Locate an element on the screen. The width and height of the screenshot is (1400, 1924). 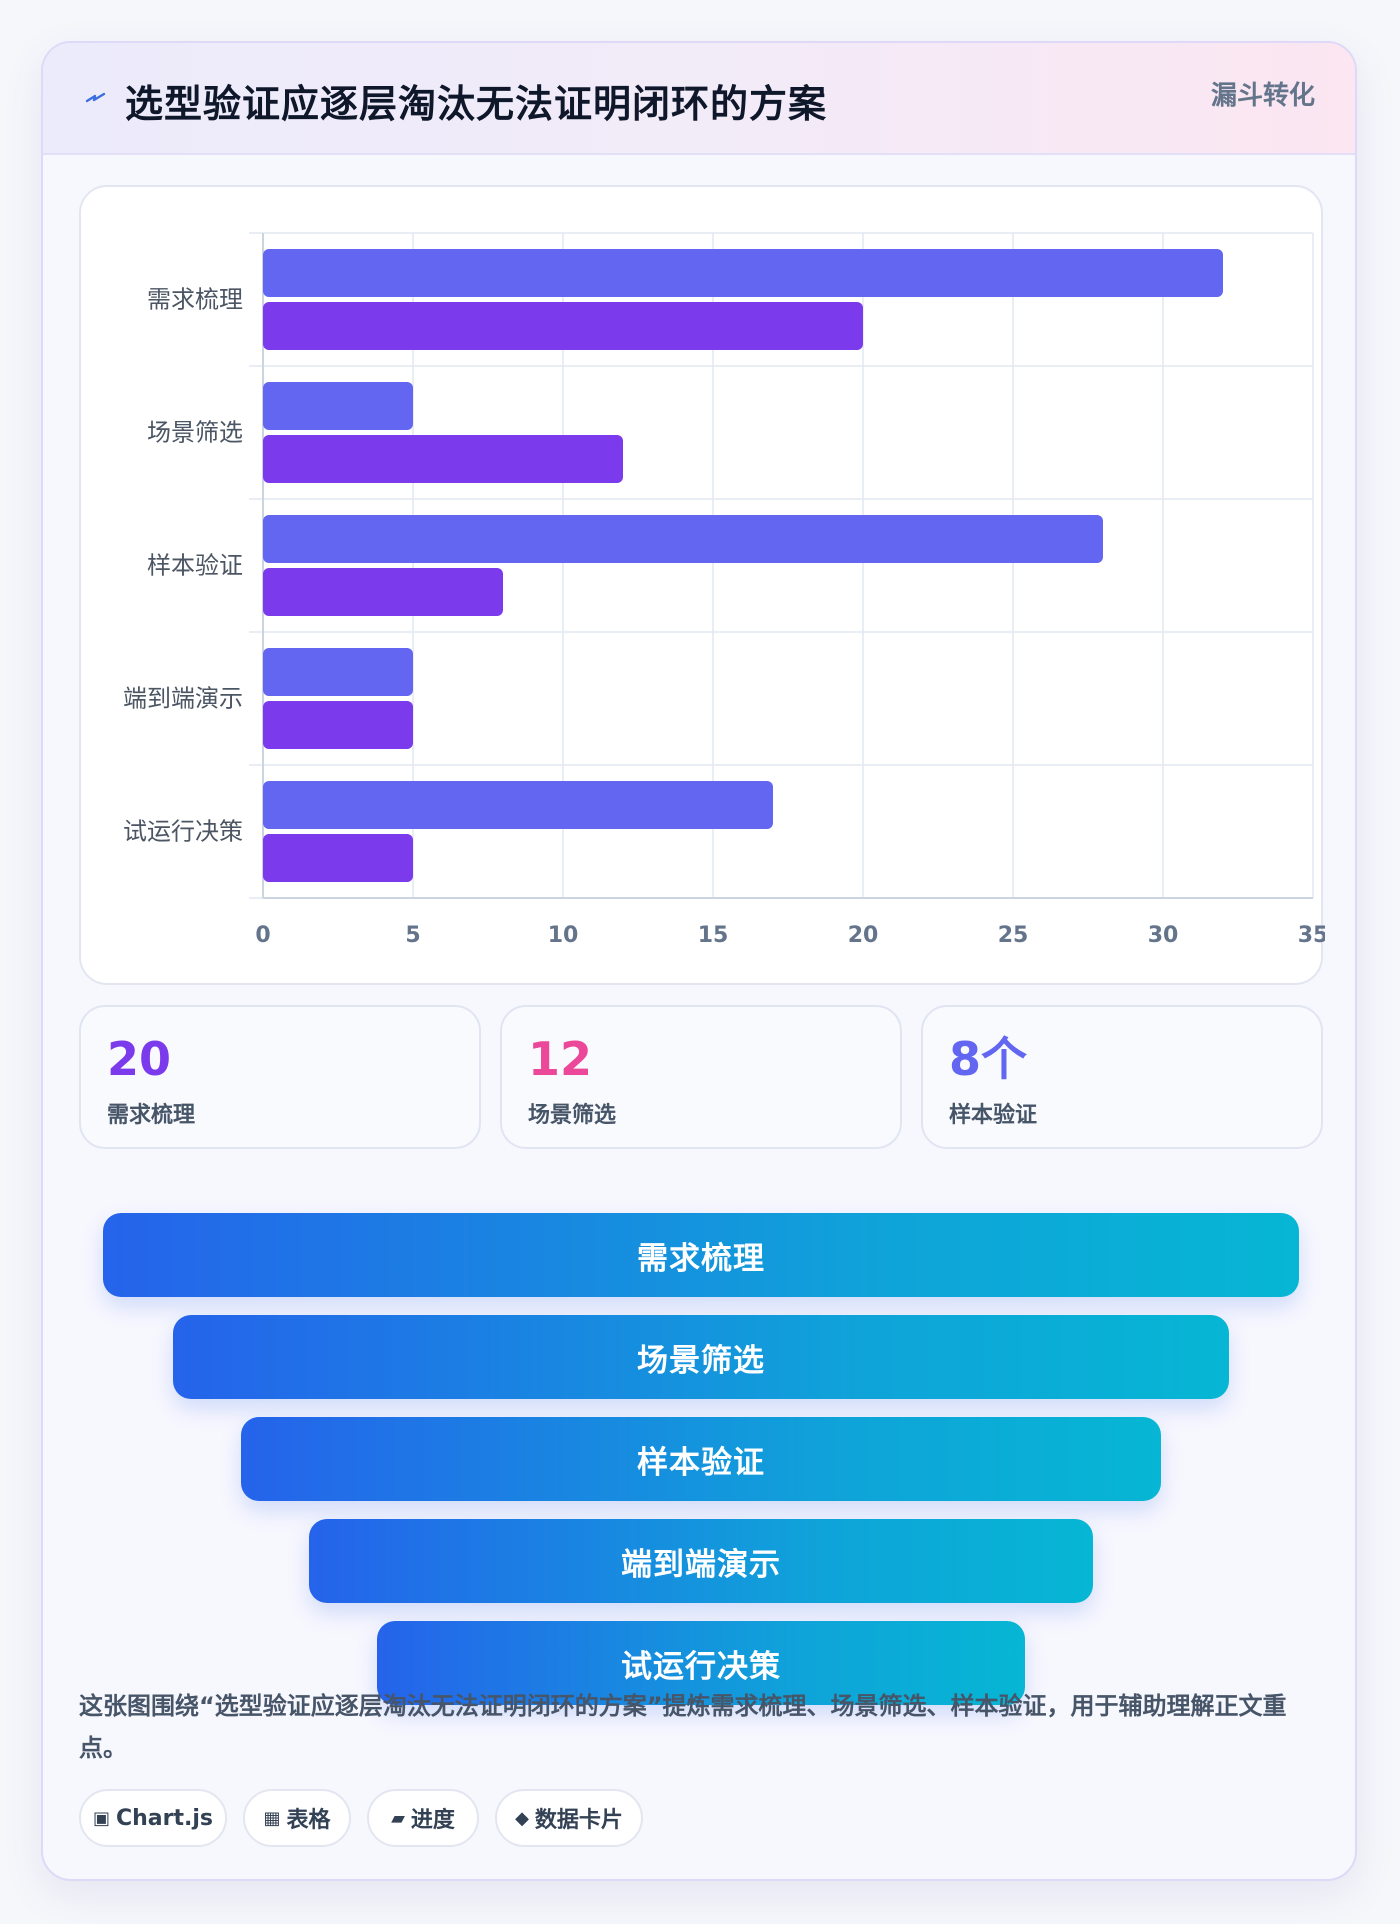
tag-chips: ▣ Chart.js ▦ 表格 ▰ 进度 ◆ 数据卡片 is located at coordinates (704, 1818).